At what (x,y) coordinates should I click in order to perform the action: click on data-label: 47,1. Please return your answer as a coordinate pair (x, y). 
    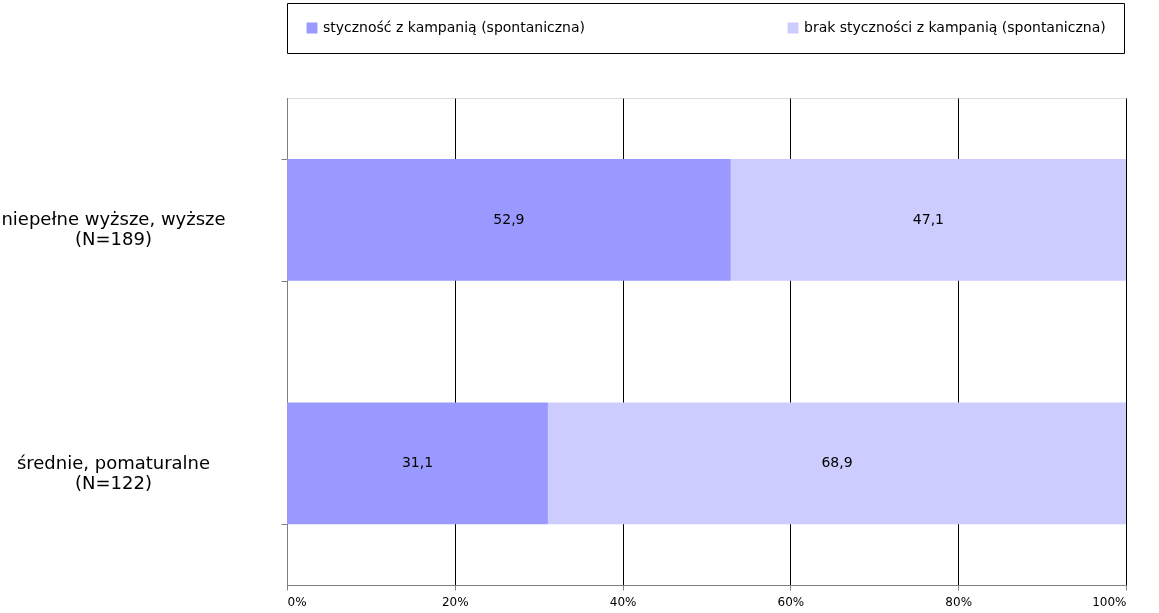
    Looking at the image, I should click on (928, 218).